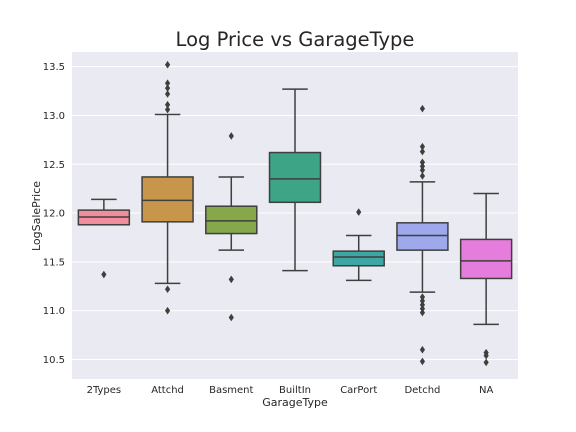 The height and width of the screenshot is (432, 576). I want to click on box-group-detchd, so click(422, 235).